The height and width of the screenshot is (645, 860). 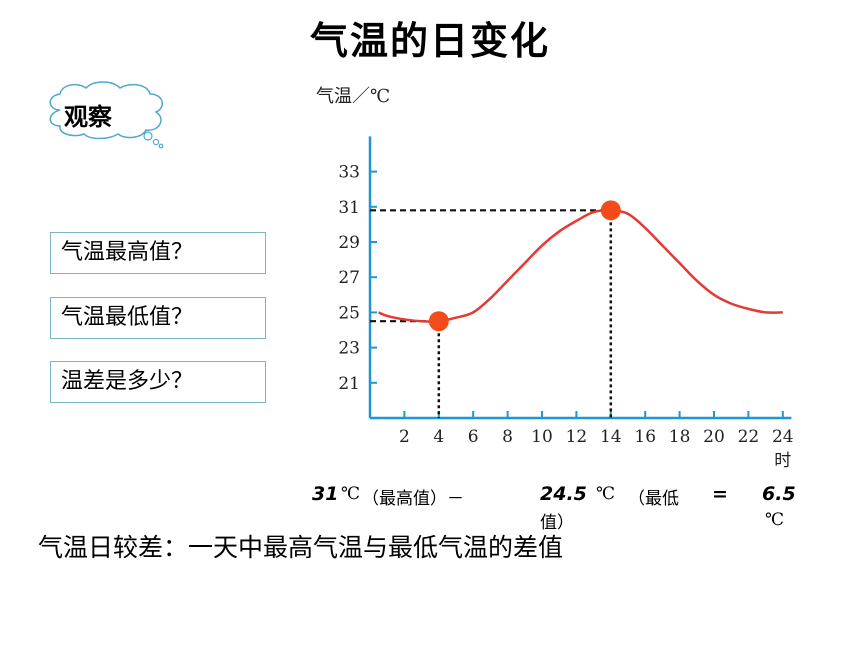 What do you see at coordinates (542, 437) in the screenshot?
I see `x-tick-label: 10` at bounding box center [542, 437].